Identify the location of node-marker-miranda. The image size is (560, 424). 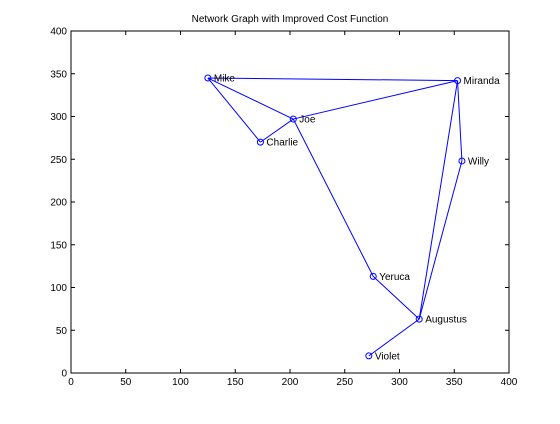
(458, 81).